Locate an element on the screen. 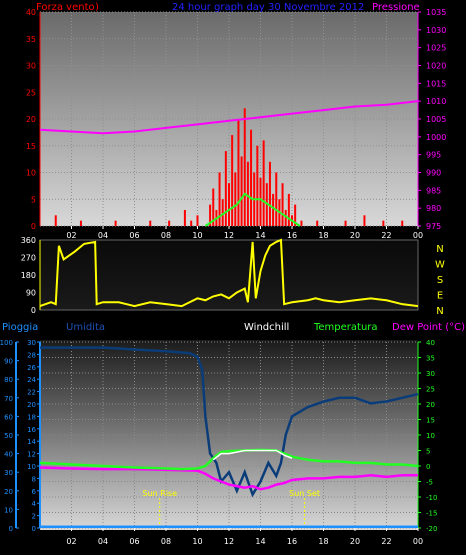 The width and height of the screenshot is (466, 555). humidity-tick-label: 70 is located at coordinates (8, 399).